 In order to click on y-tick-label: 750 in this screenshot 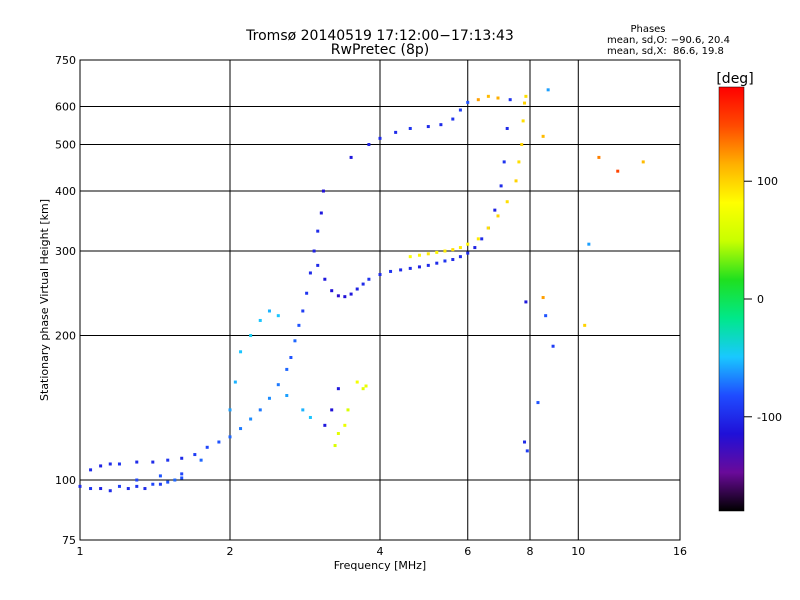, I will do `click(65, 60)`.